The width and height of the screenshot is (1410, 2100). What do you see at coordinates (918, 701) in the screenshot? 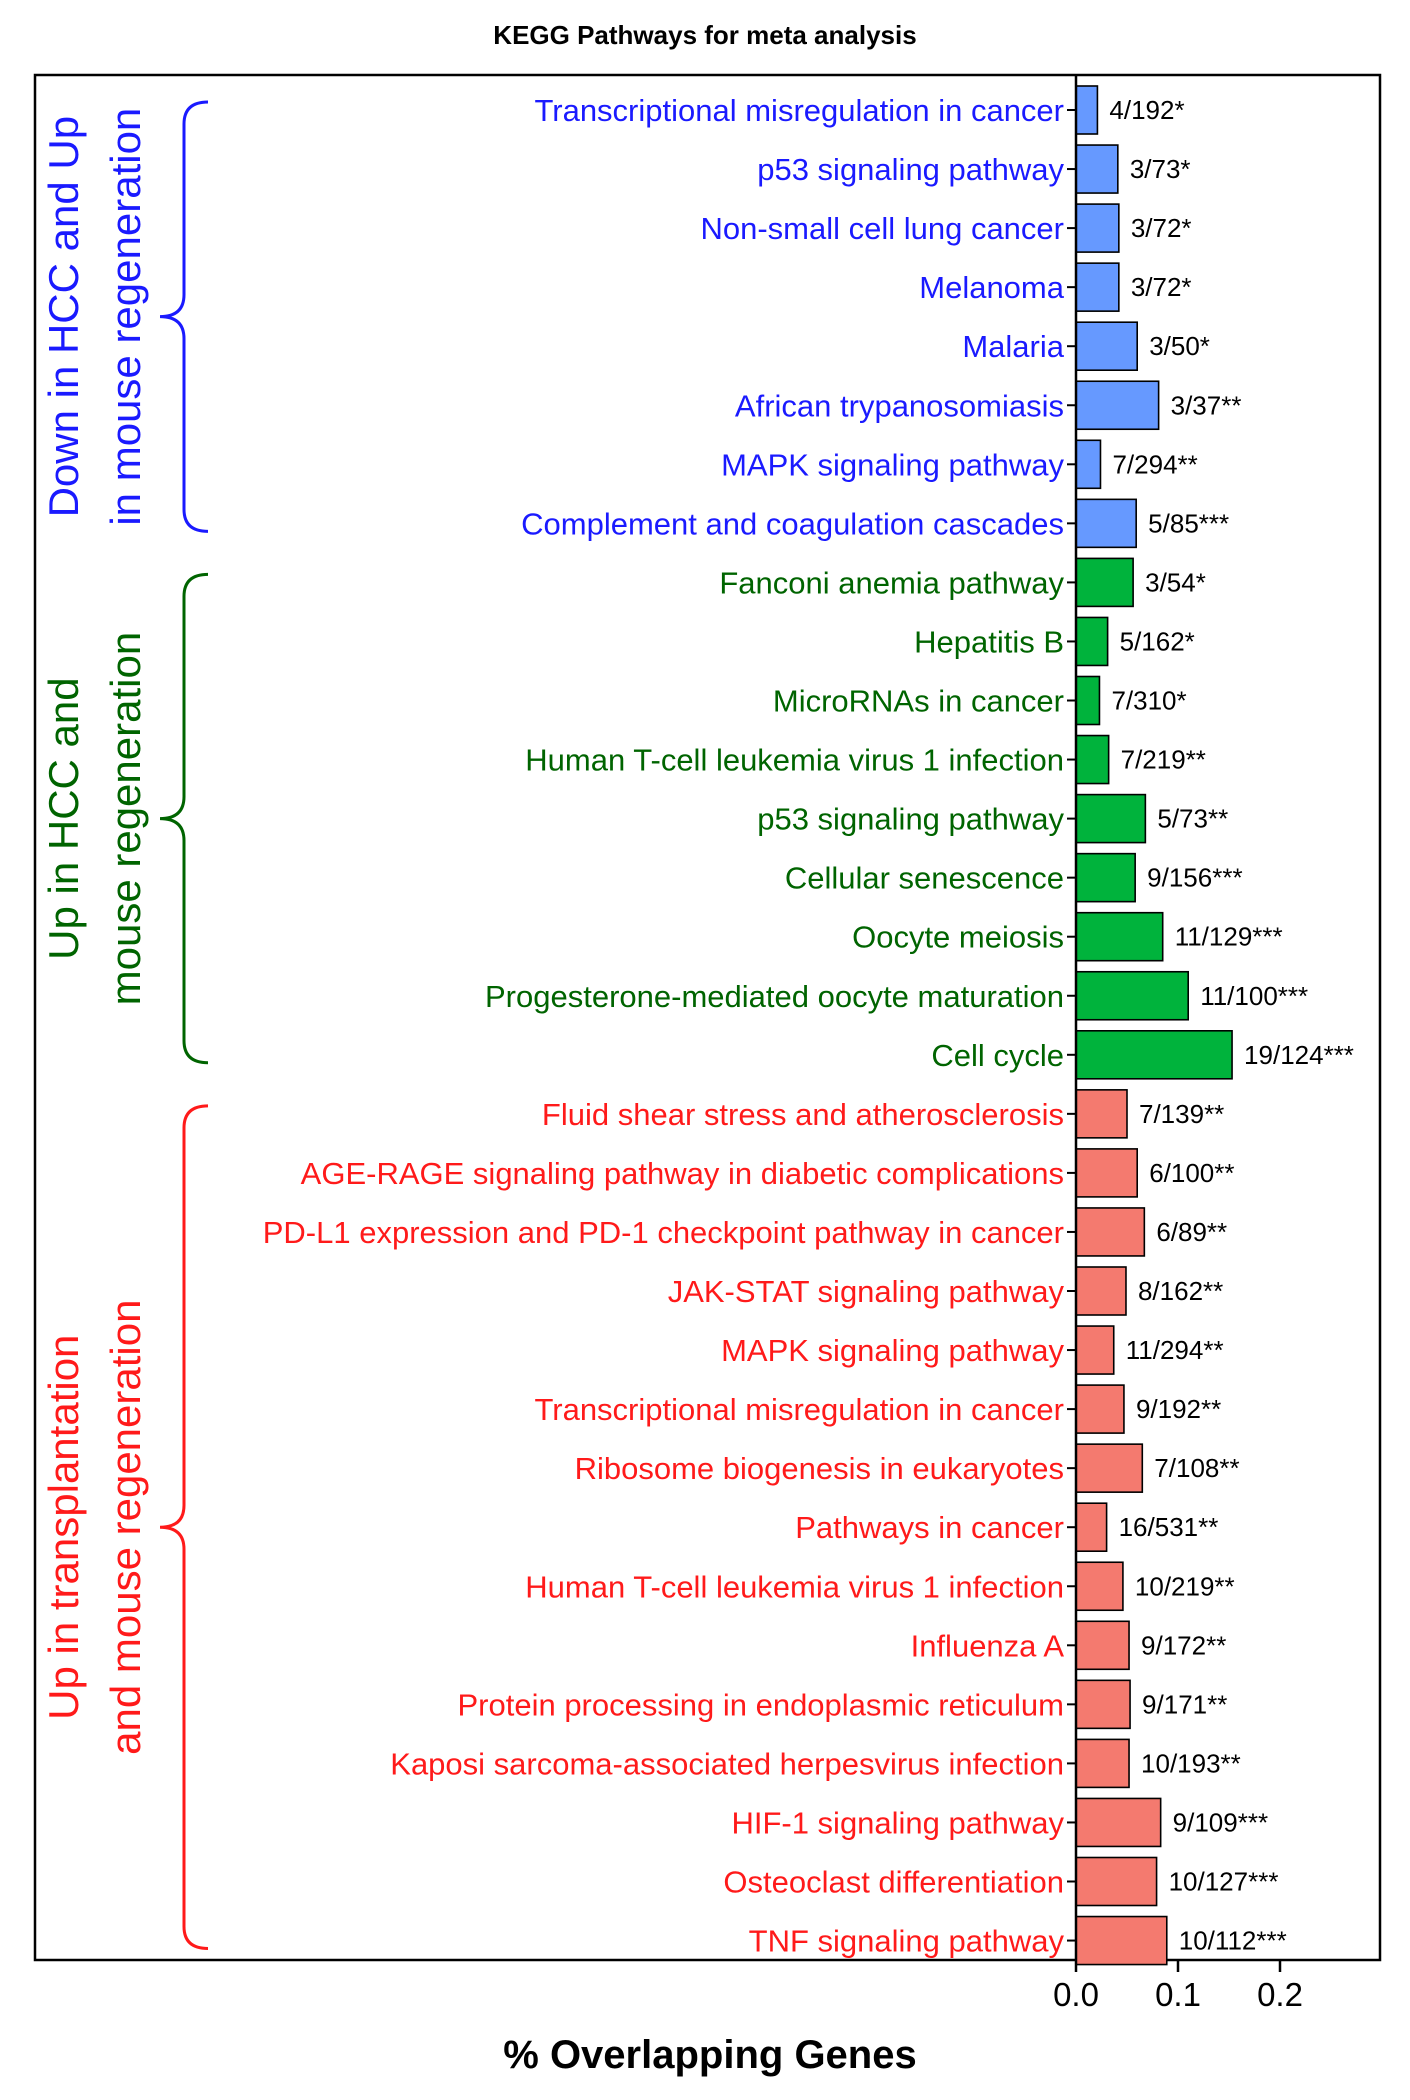
I see `category-label: MicroRNAs in cancer` at bounding box center [918, 701].